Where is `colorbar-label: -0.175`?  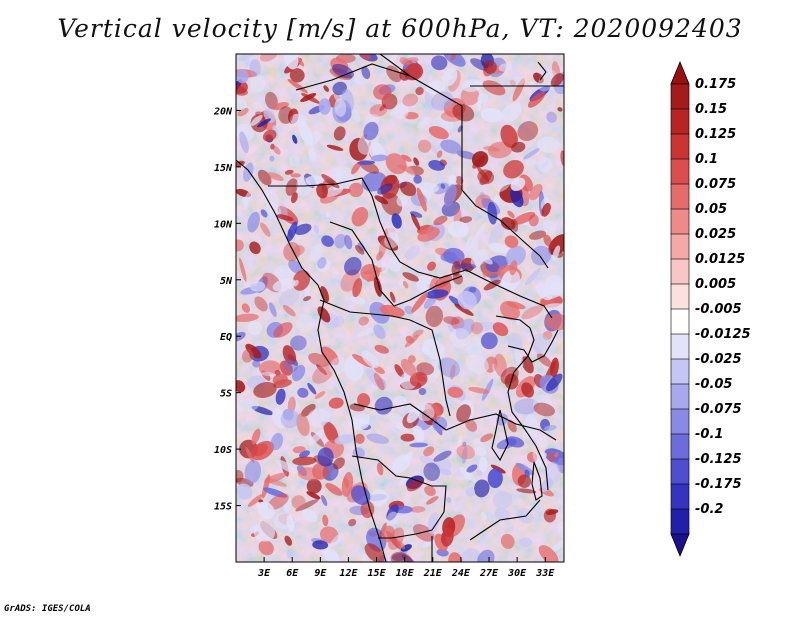 colorbar-label: -0.175 is located at coordinates (718, 484).